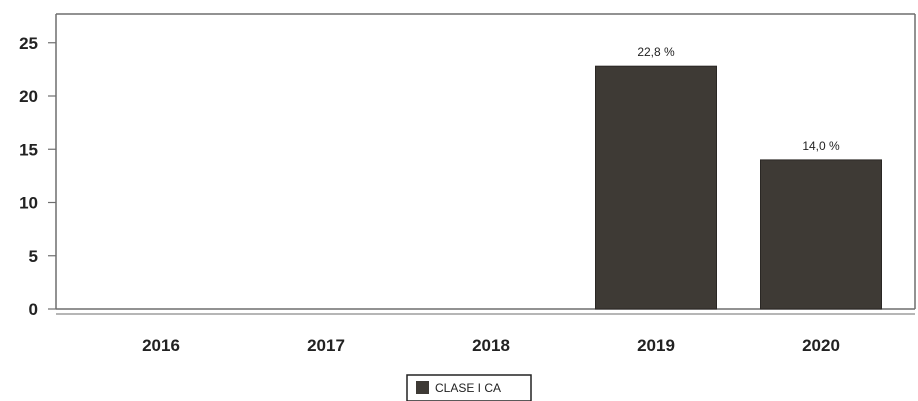 This screenshot has height=401, width=918. What do you see at coordinates (821, 345) in the screenshot?
I see `x-tick-label: 2020` at bounding box center [821, 345].